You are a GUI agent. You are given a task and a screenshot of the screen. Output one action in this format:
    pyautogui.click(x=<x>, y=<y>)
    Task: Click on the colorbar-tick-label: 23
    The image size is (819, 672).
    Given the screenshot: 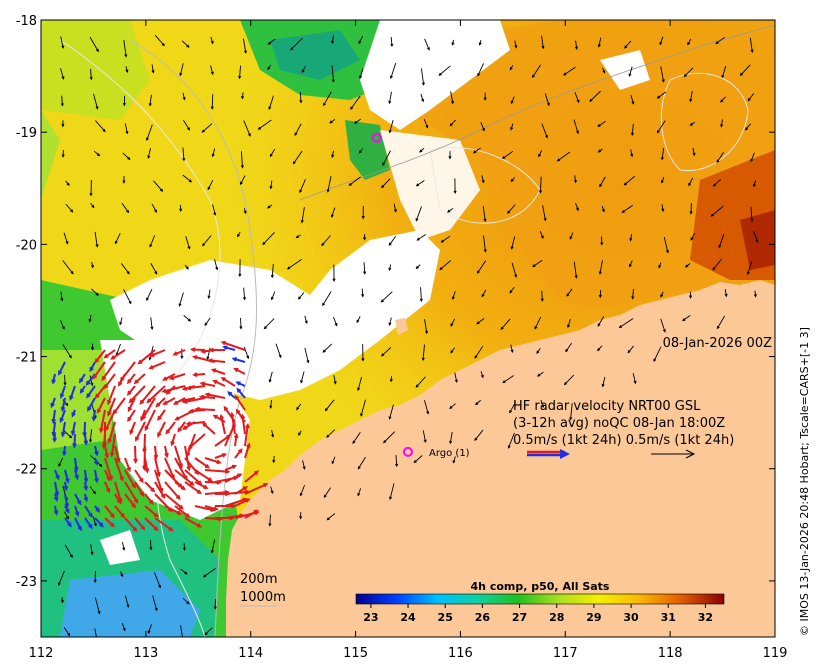 What is the action you would take?
    pyautogui.click(x=370, y=617)
    